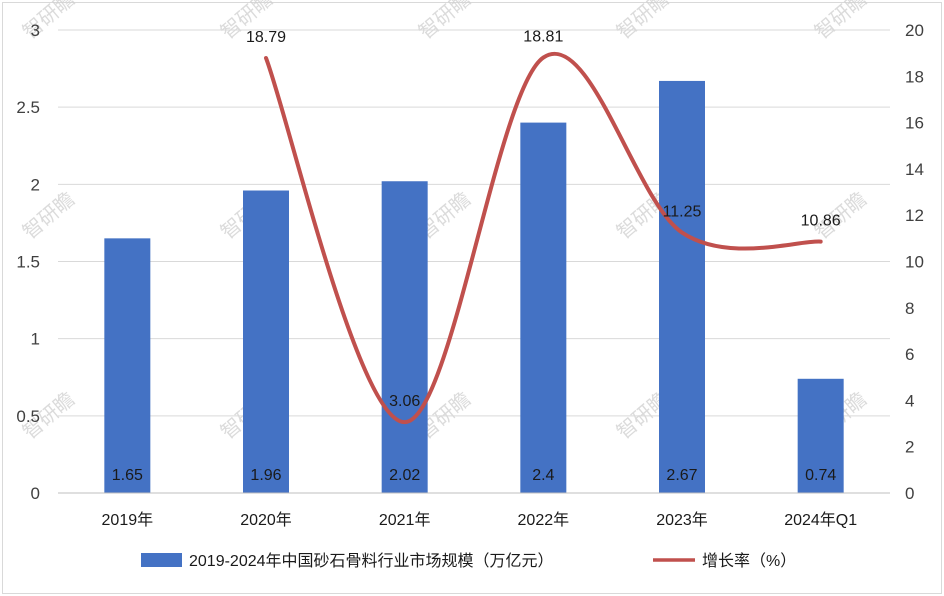 The height and width of the screenshot is (596, 944). I want to click on line-data-label: 10.86, so click(821, 221).